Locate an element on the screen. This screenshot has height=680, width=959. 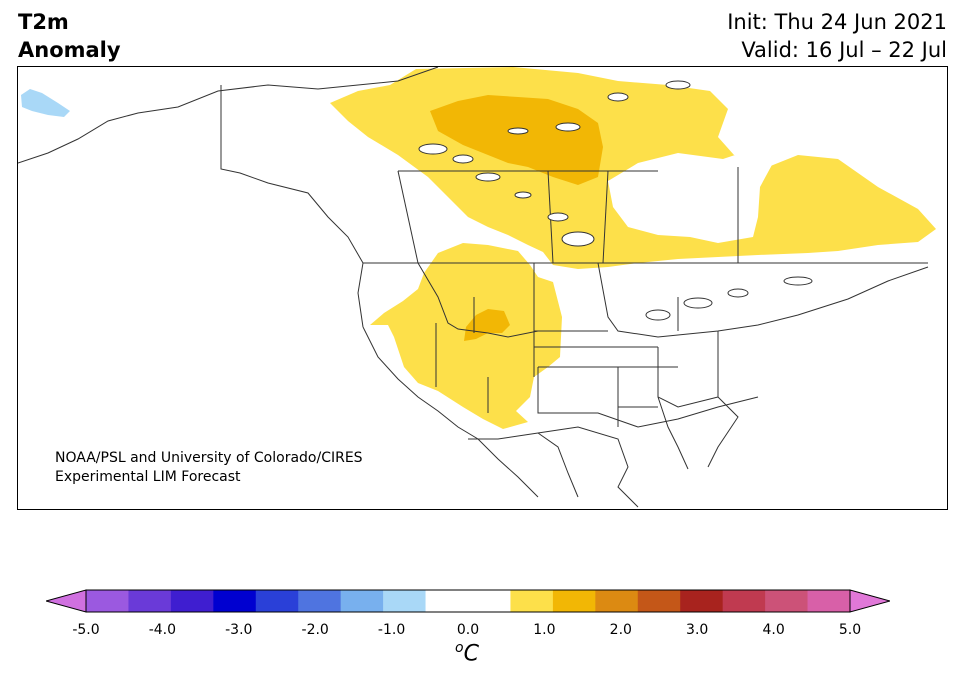
units-label: oC is located at coordinates (467, 653).